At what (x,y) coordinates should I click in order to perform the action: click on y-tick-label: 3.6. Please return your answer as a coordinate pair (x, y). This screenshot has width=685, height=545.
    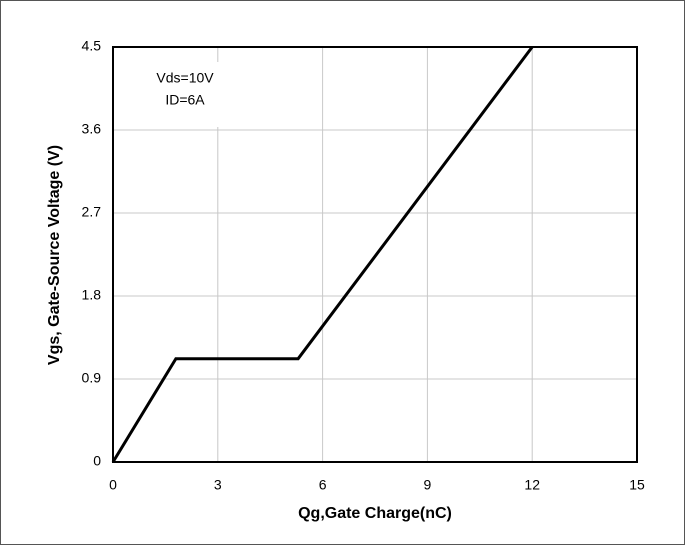
    Looking at the image, I should click on (92, 129).